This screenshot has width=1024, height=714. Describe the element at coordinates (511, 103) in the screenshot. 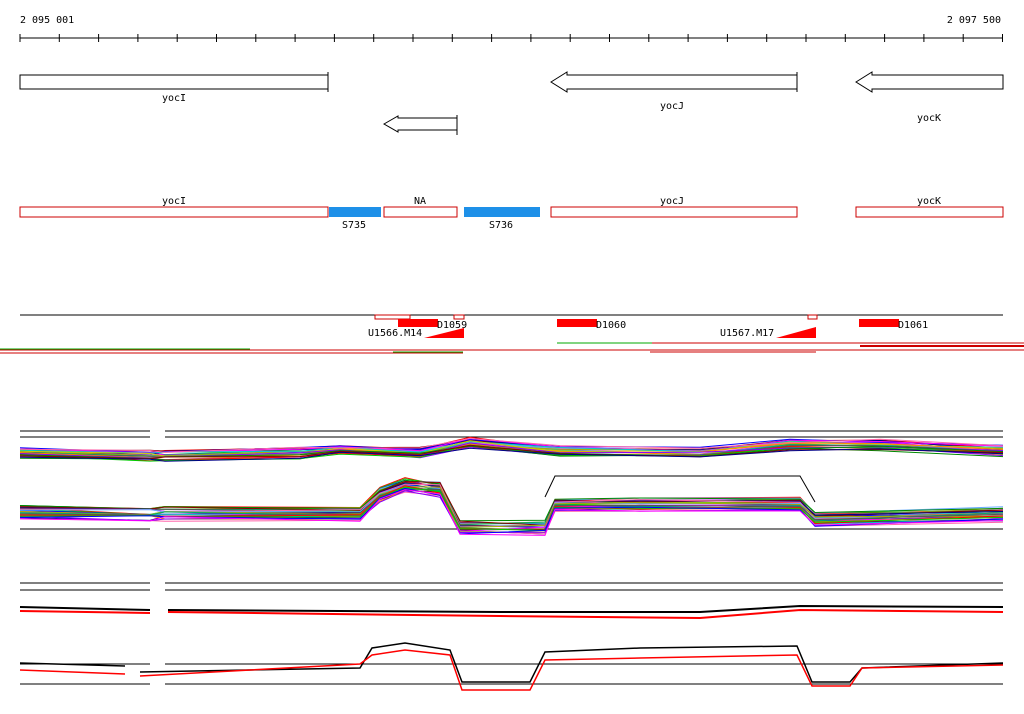

I see `gene-track: yocI yocJ yocK` at that location.